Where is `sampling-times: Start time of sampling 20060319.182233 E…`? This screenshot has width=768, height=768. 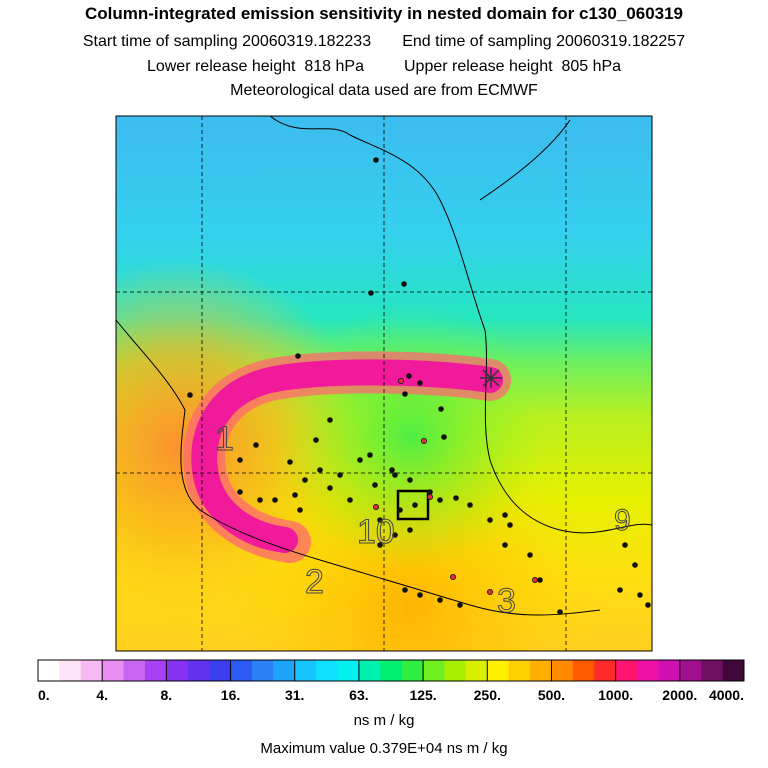
sampling-times: Start time of sampling 20060319.182233 E… is located at coordinates (384, 42).